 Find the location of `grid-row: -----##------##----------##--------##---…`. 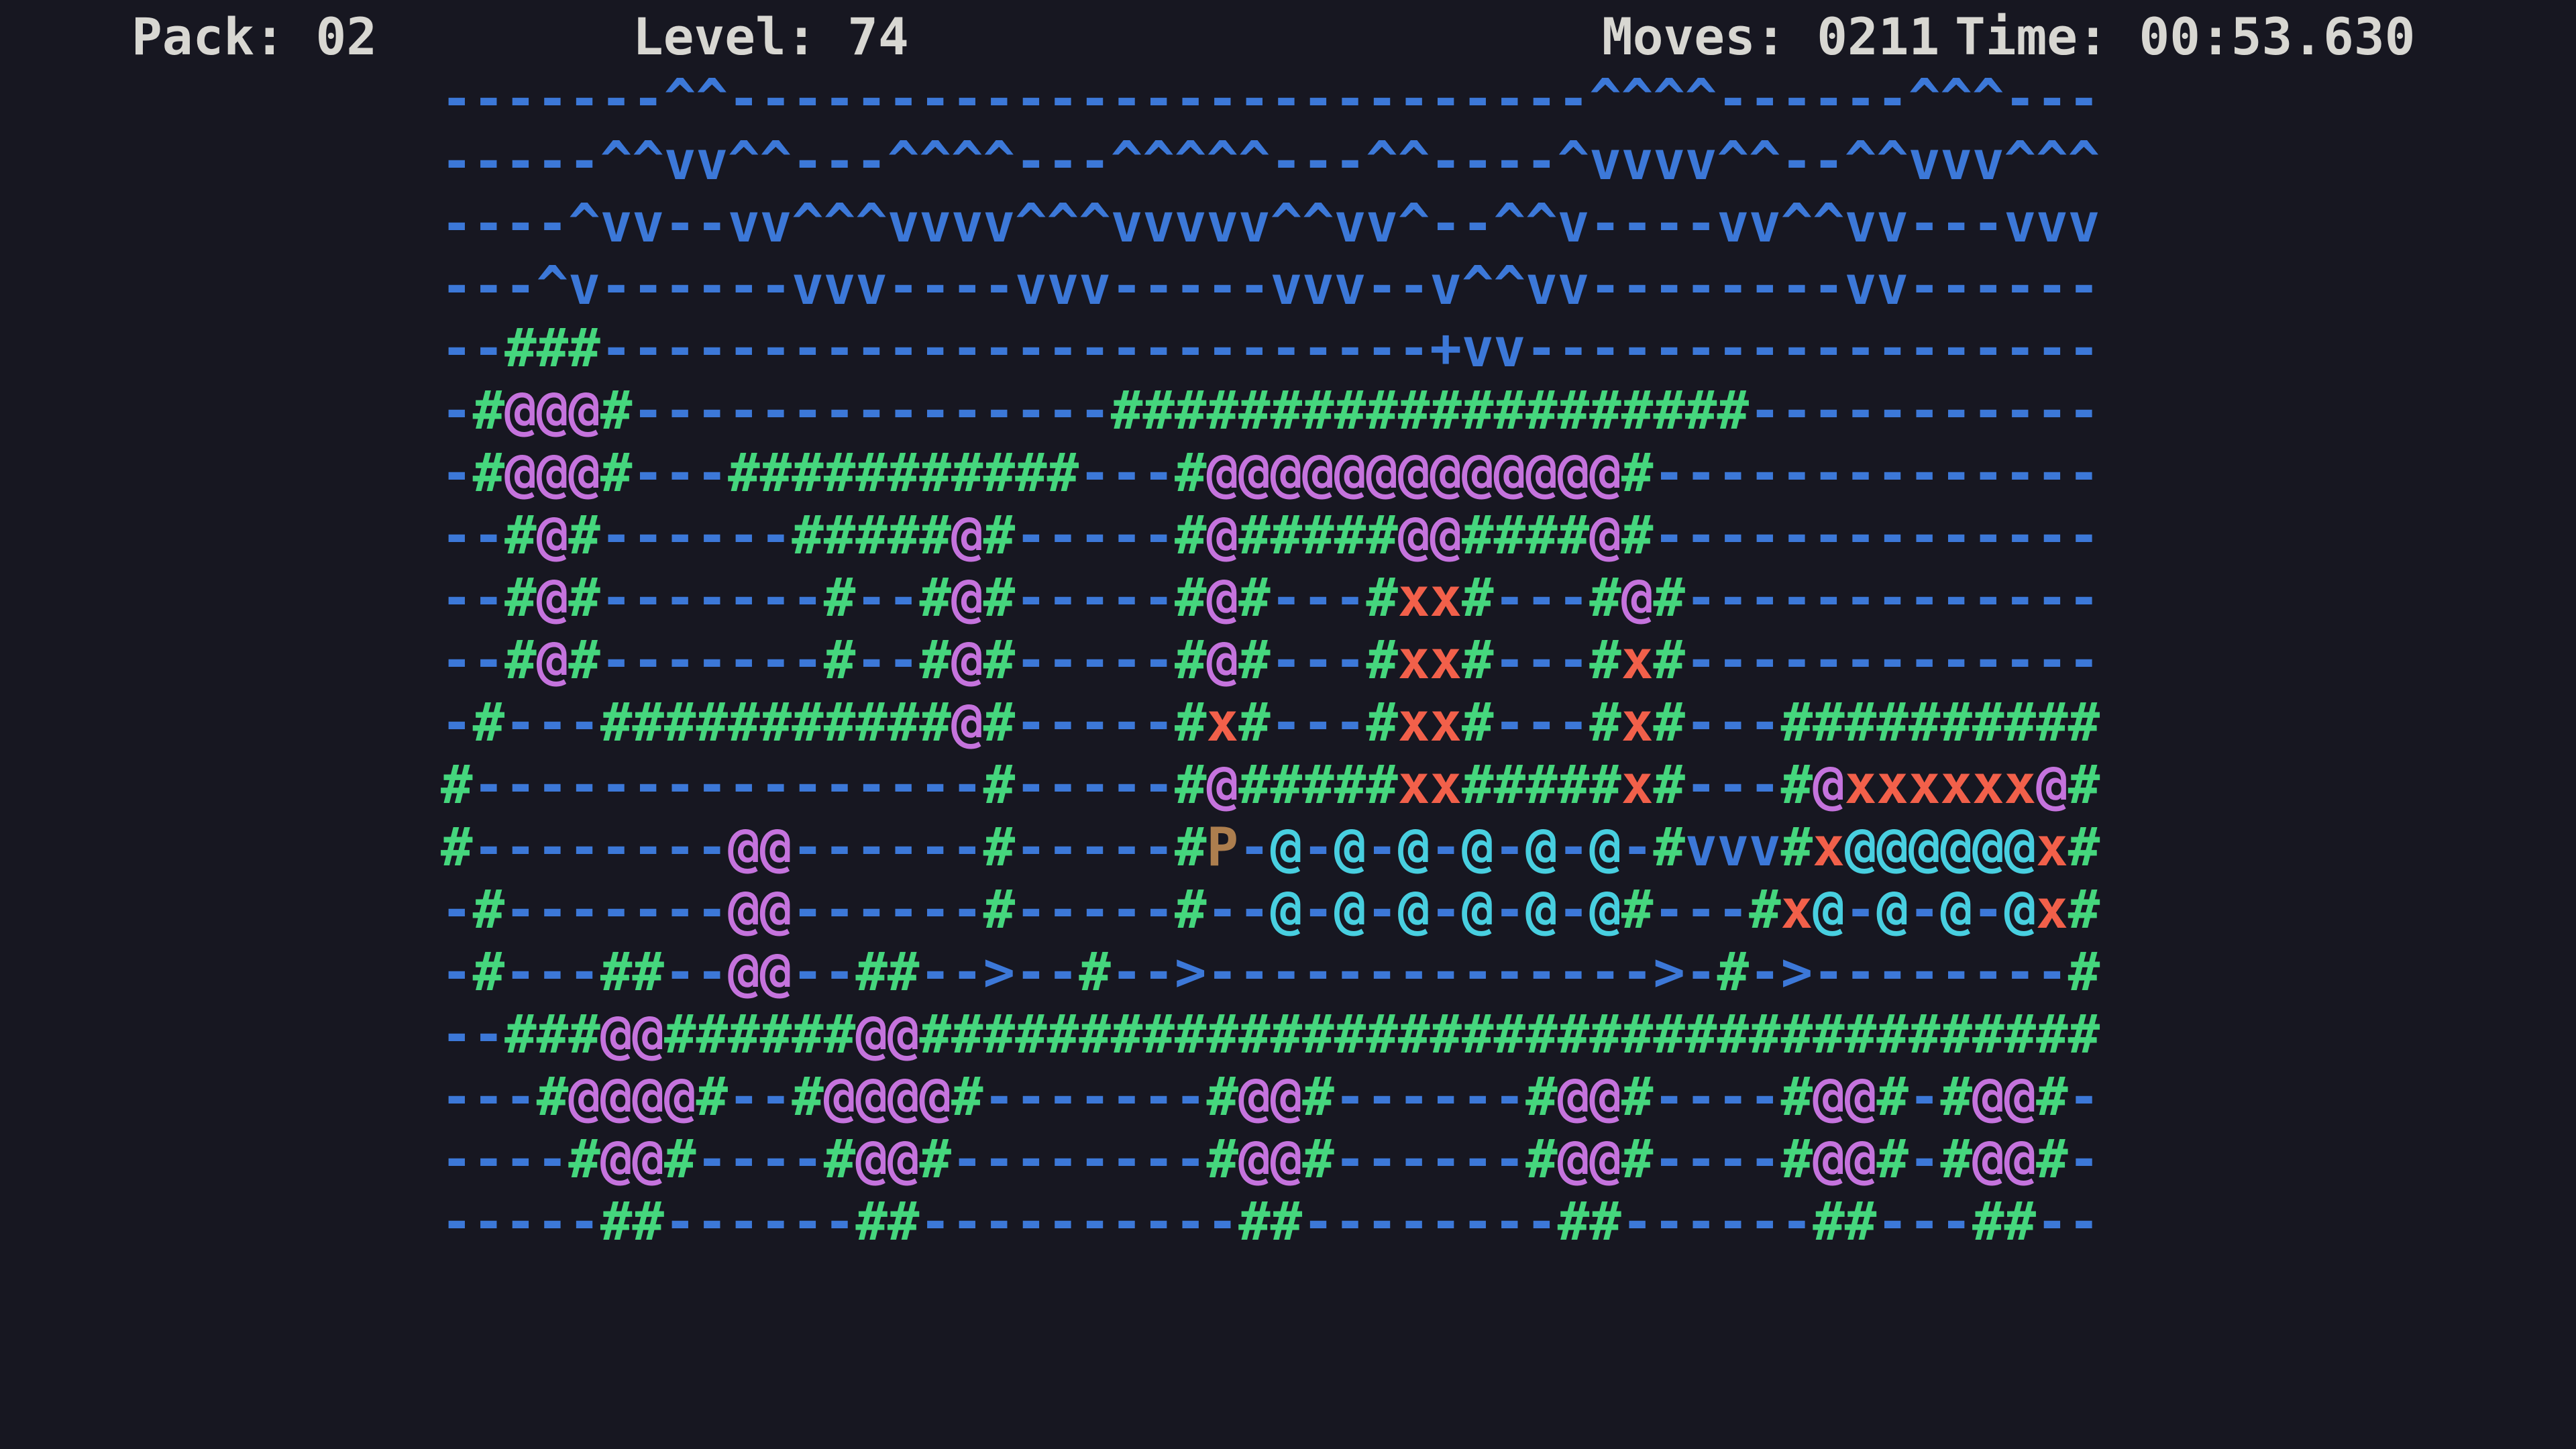

grid-row: -----##------##----------##--------##---… is located at coordinates (1270, 1221).